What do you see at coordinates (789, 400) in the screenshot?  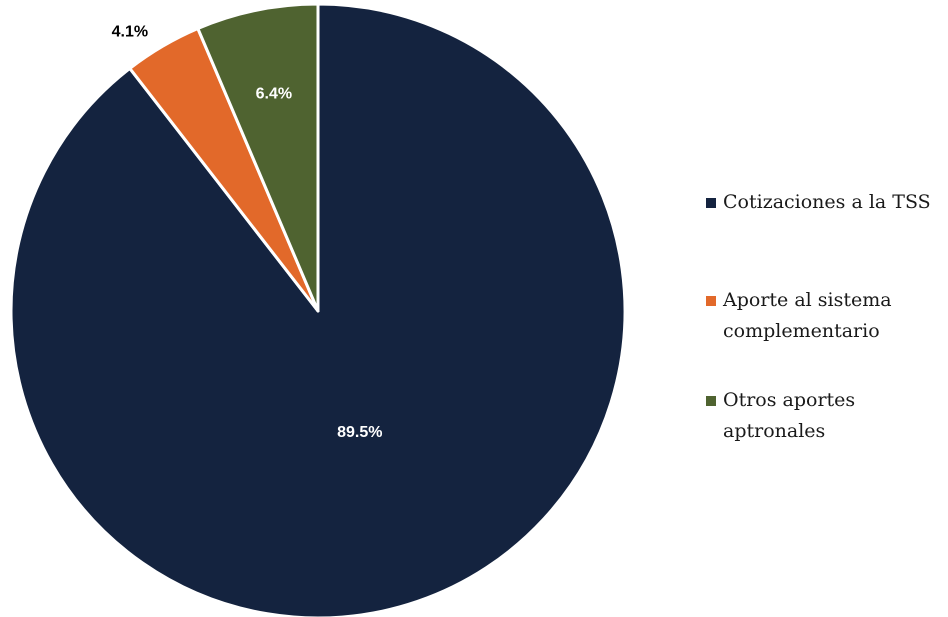 I see `legend-label-2: Otros aportes` at bounding box center [789, 400].